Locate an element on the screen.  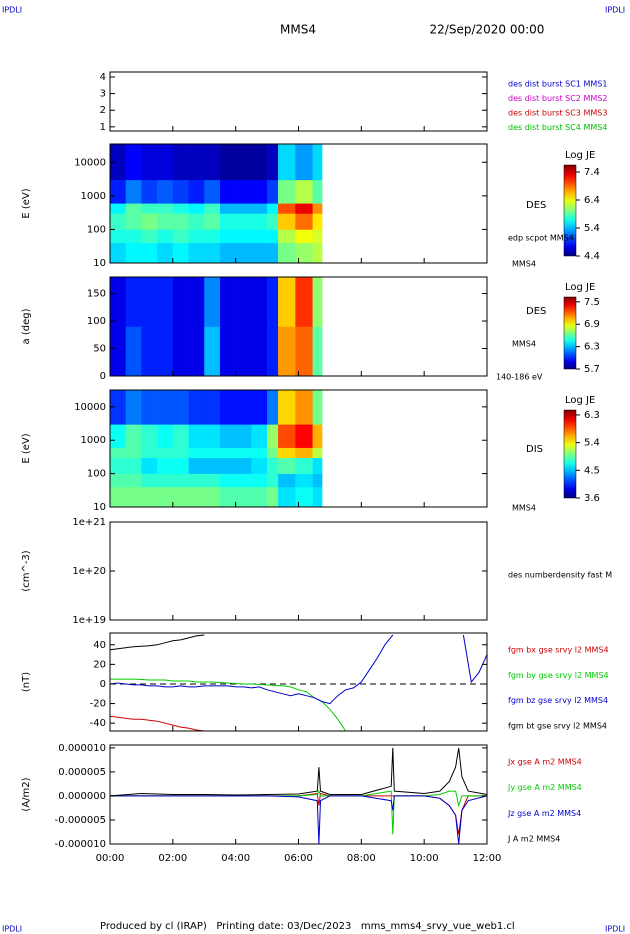
colorbar-tick-label: 6.3 is located at coordinates (592, 415).